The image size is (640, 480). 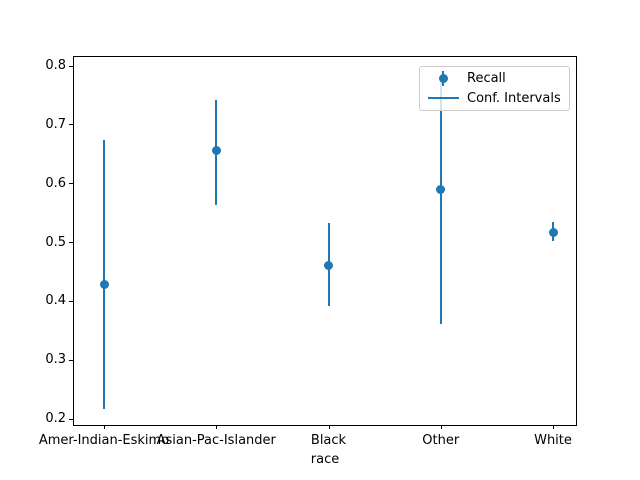 I want to click on recall-point-icon, so click(x=443, y=79).